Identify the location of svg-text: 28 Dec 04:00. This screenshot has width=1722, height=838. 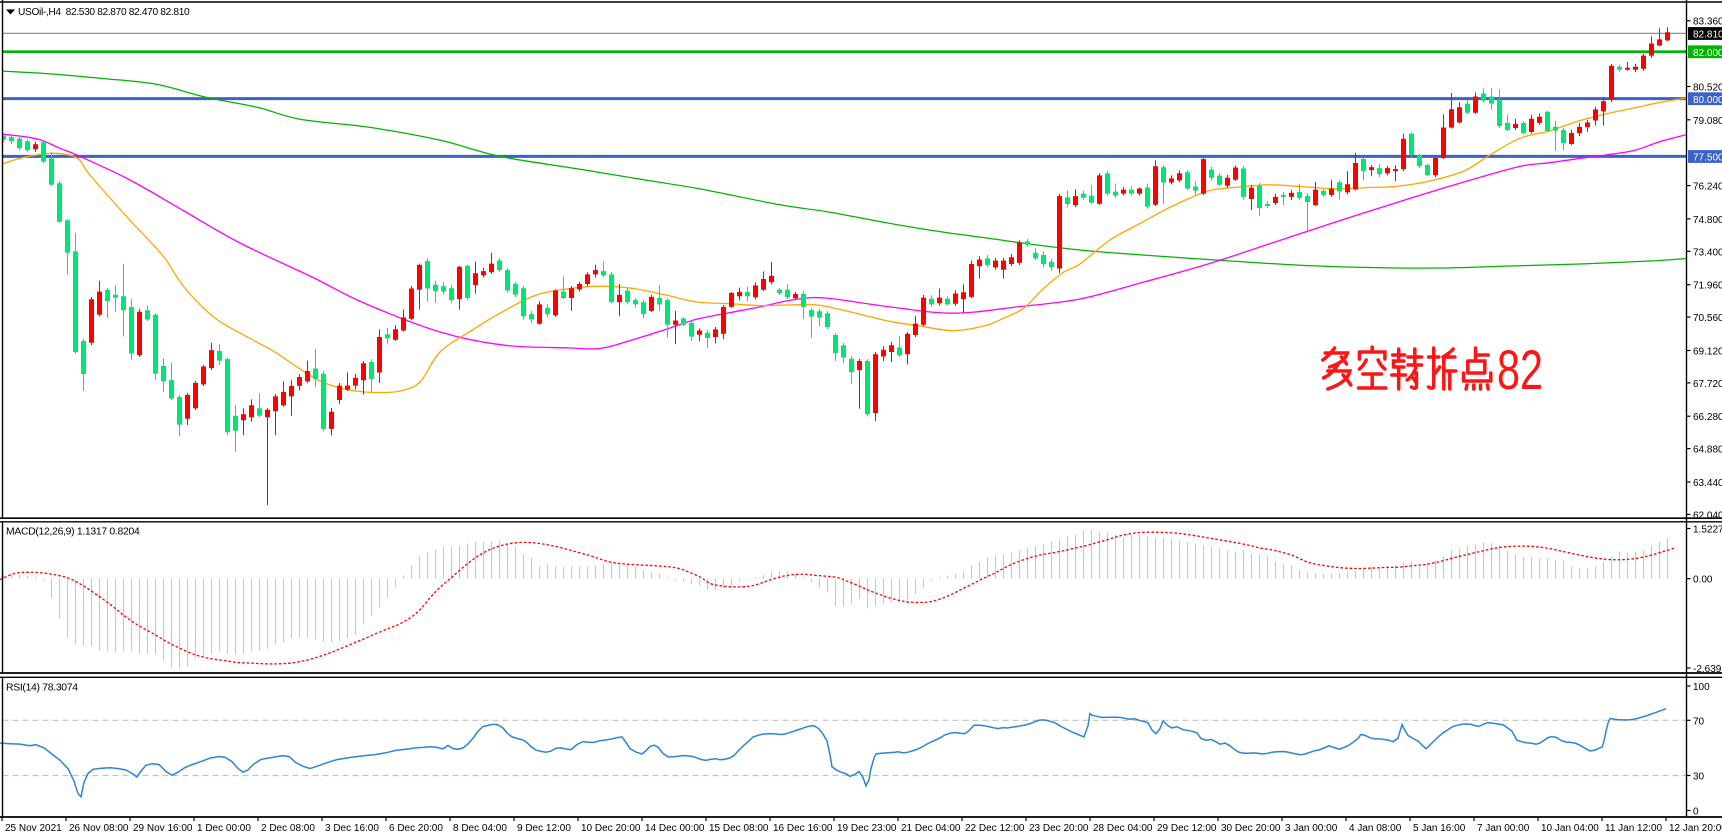
(1123, 828).